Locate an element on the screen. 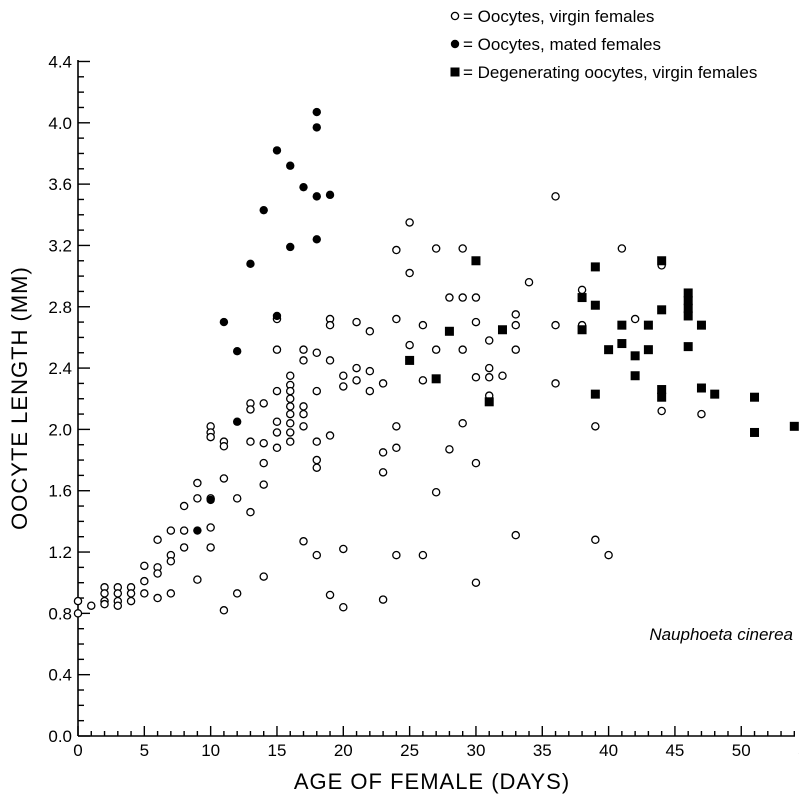 This screenshot has width=799, height=797. y-tick-label: 2.0 is located at coordinates (60, 429).